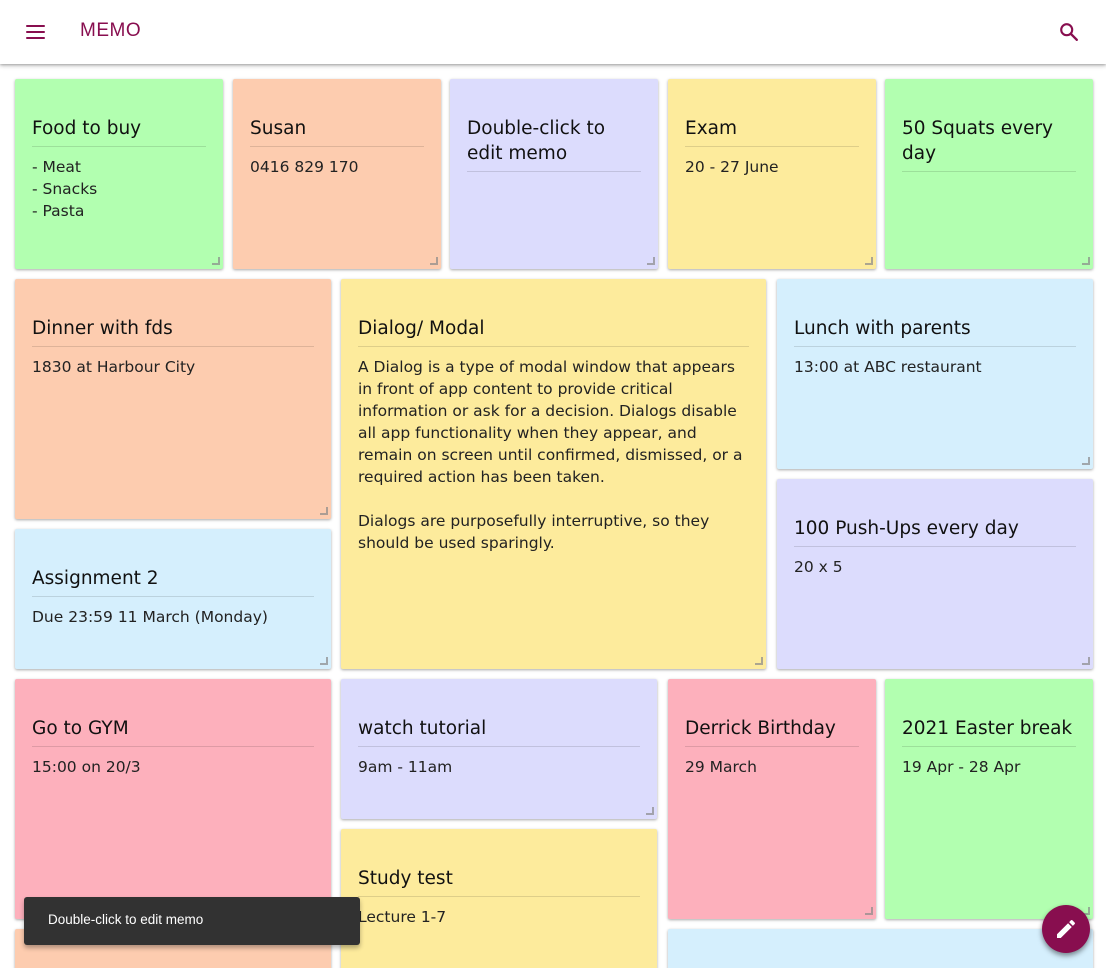 This screenshot has width=1106, height=968. I want to click on memo-title: Exam, so click(772, 131).